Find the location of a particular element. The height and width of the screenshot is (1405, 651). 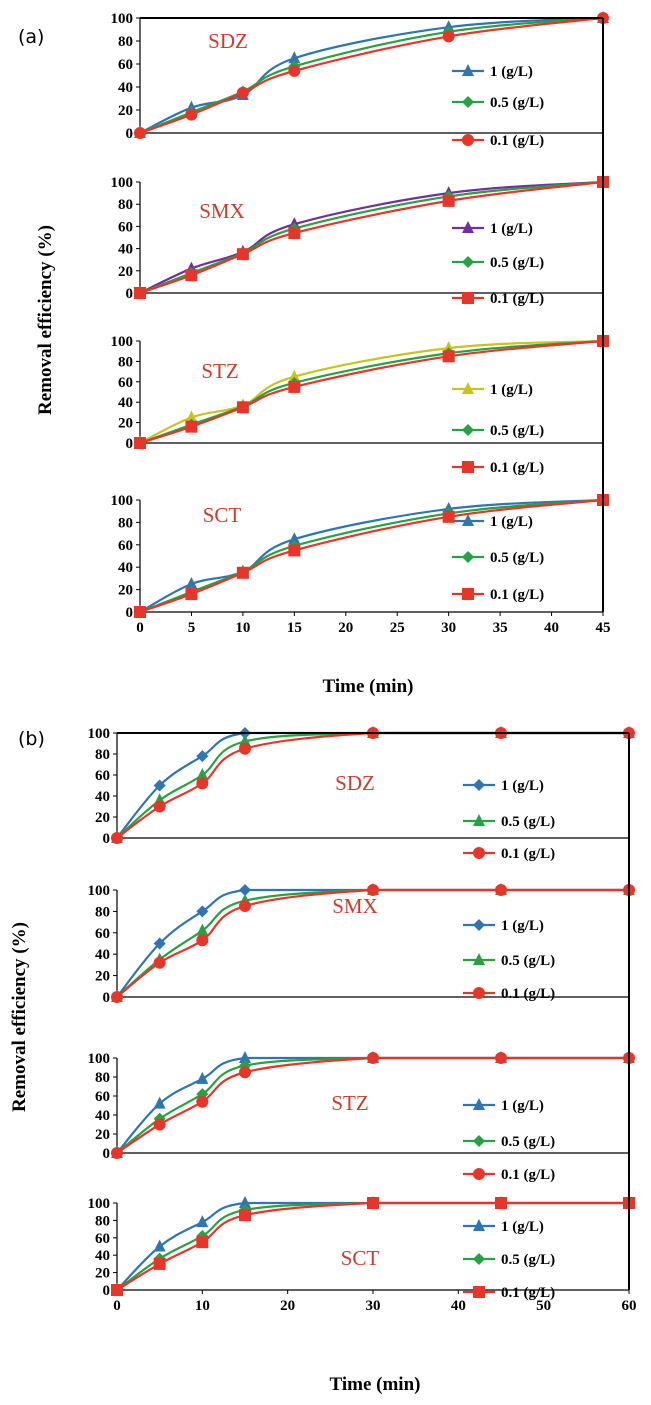

x-axis-label-b: Time (min) is located at coordinates (375, 1384).